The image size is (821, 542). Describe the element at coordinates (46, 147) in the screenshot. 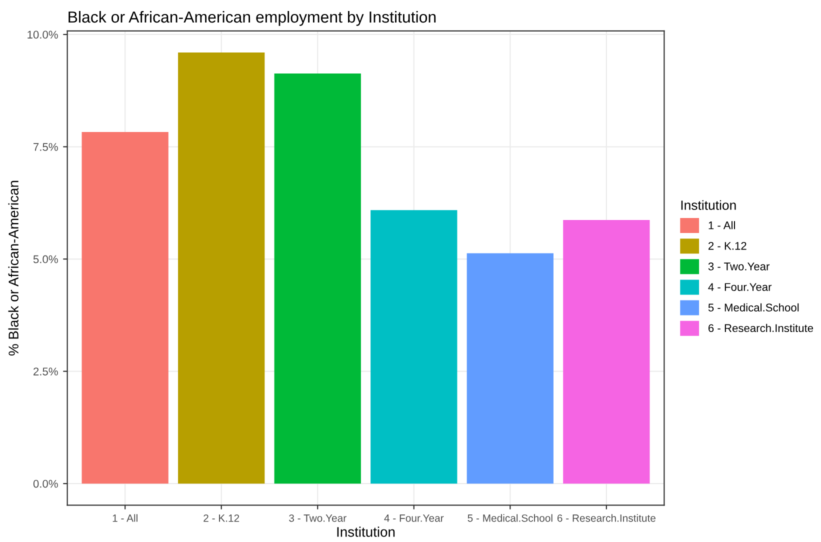

I see `y-tick-label: 7.5%` at that location.